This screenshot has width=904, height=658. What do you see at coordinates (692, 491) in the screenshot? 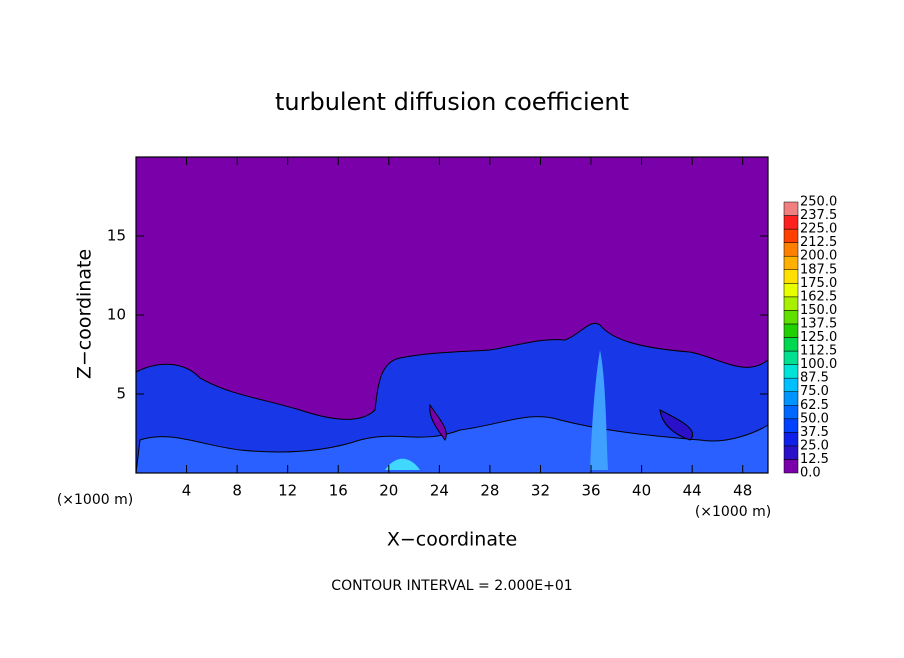
I see `x-tick-label: 44` at bounding box center [692, 491].